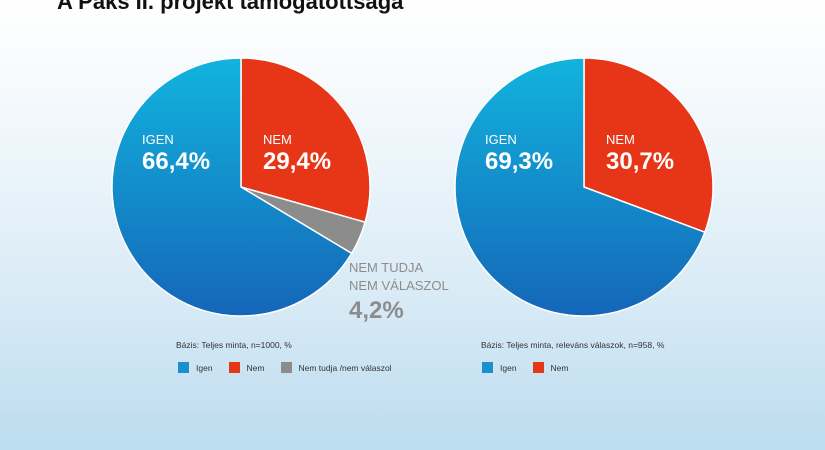  Describe the element at coordinates (234, 345) in the screenshot. I see `base-note-1: Bázis: Teljes minta, n=1000, %` at that location.